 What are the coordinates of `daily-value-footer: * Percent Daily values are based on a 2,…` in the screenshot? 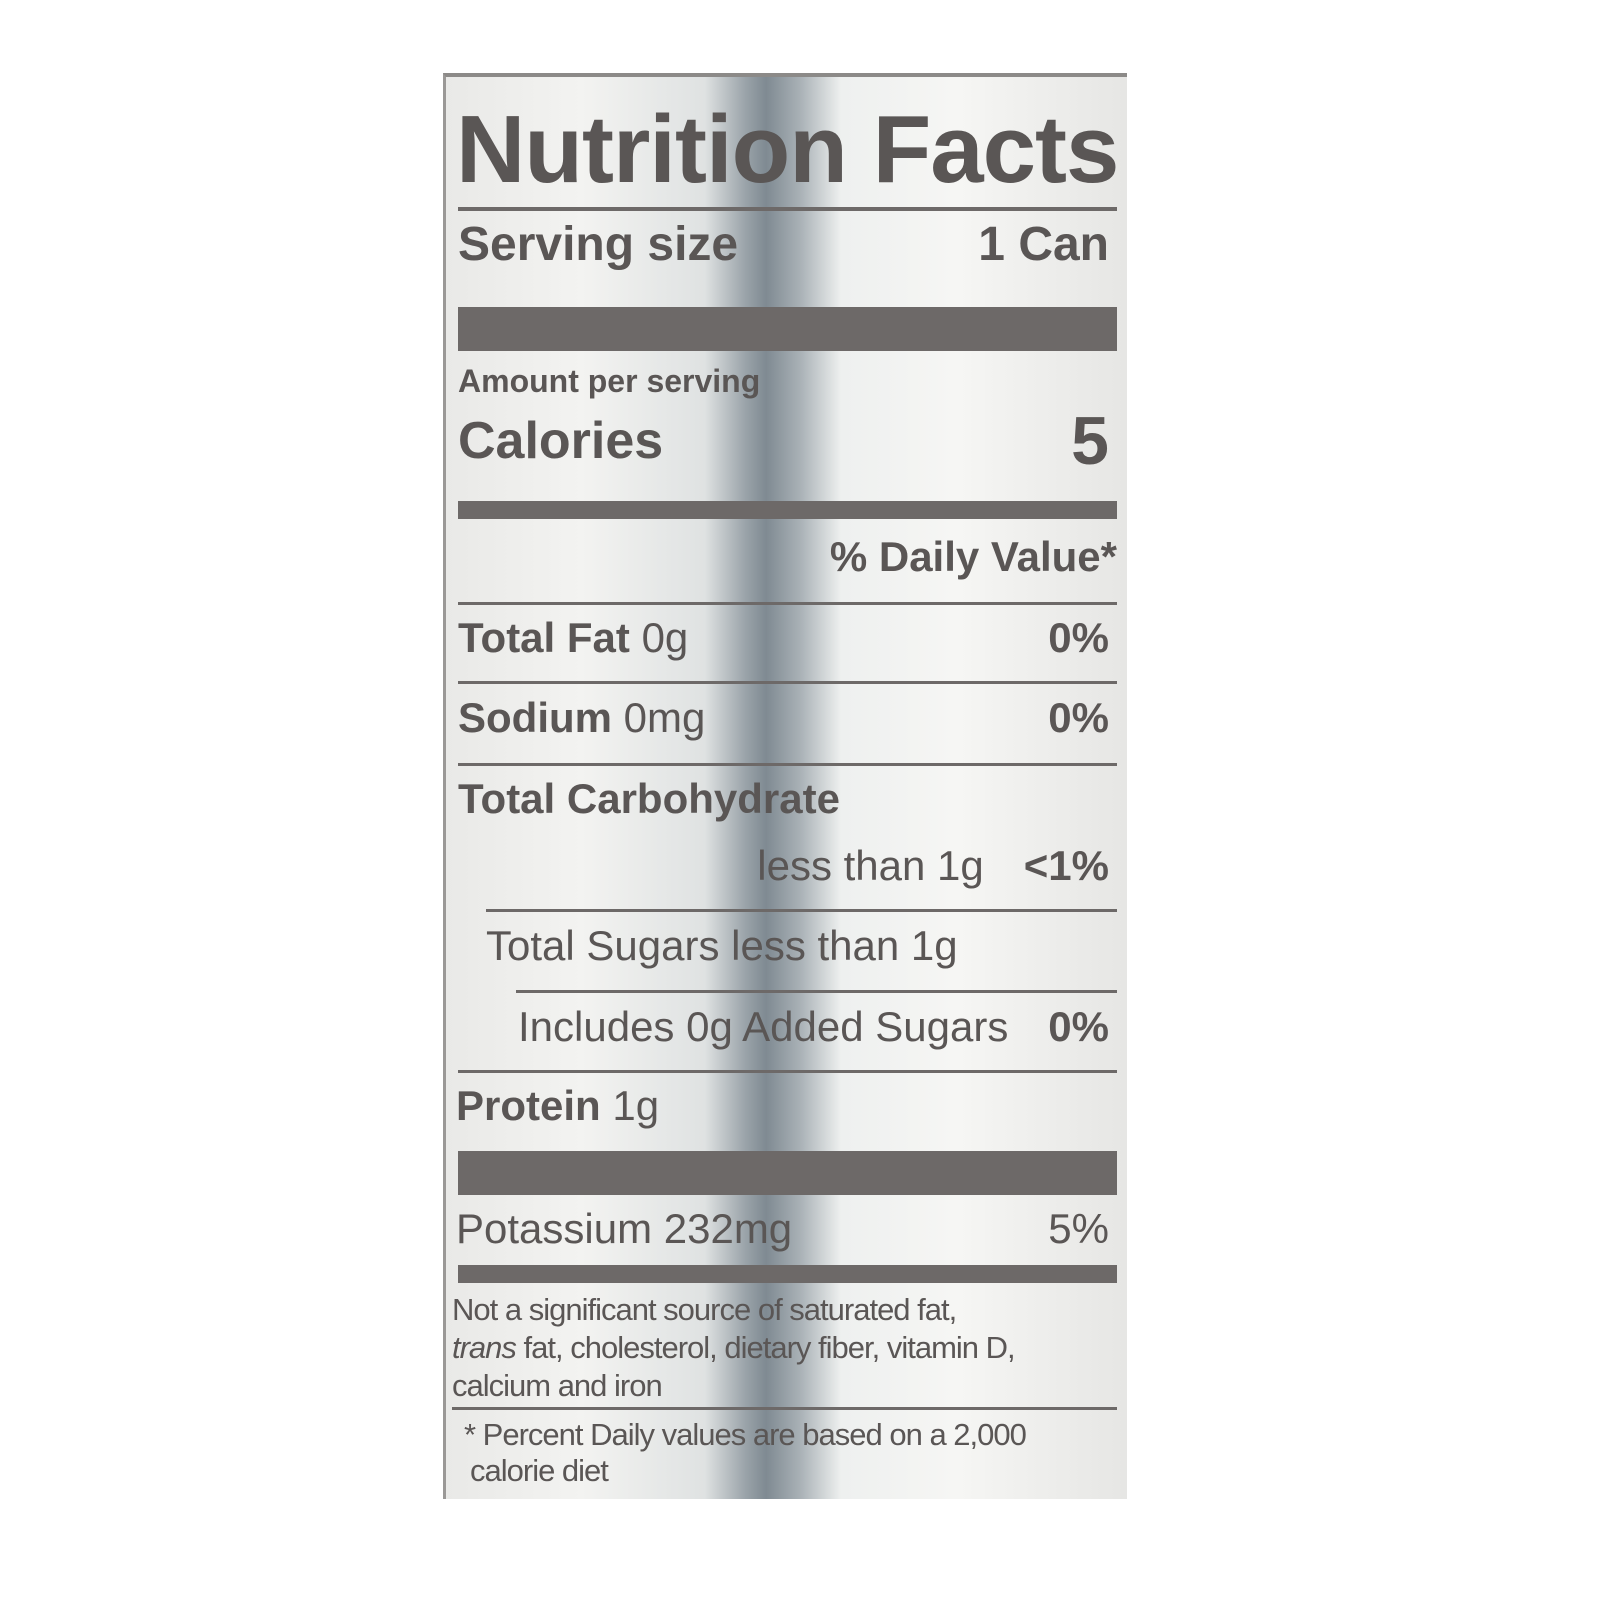 It's located at (745, 1453).